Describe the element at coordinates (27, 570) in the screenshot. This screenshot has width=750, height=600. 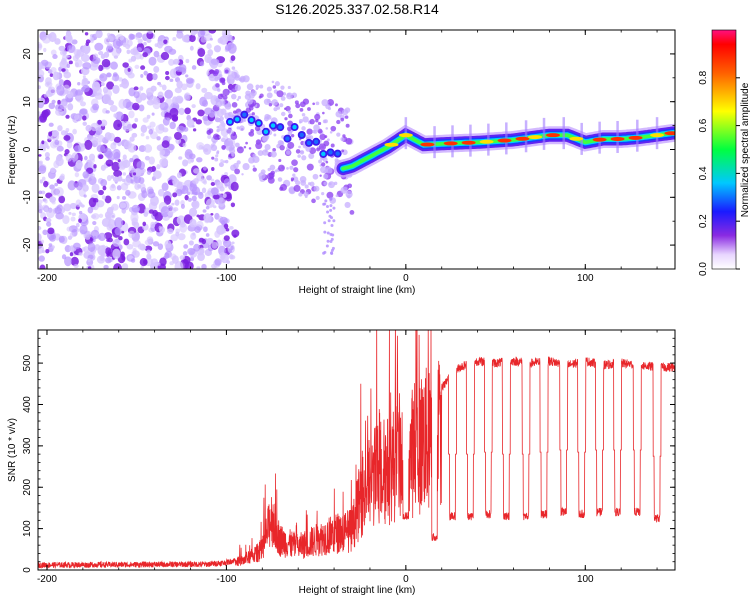
I see `y-tick-label: 0` at that location.